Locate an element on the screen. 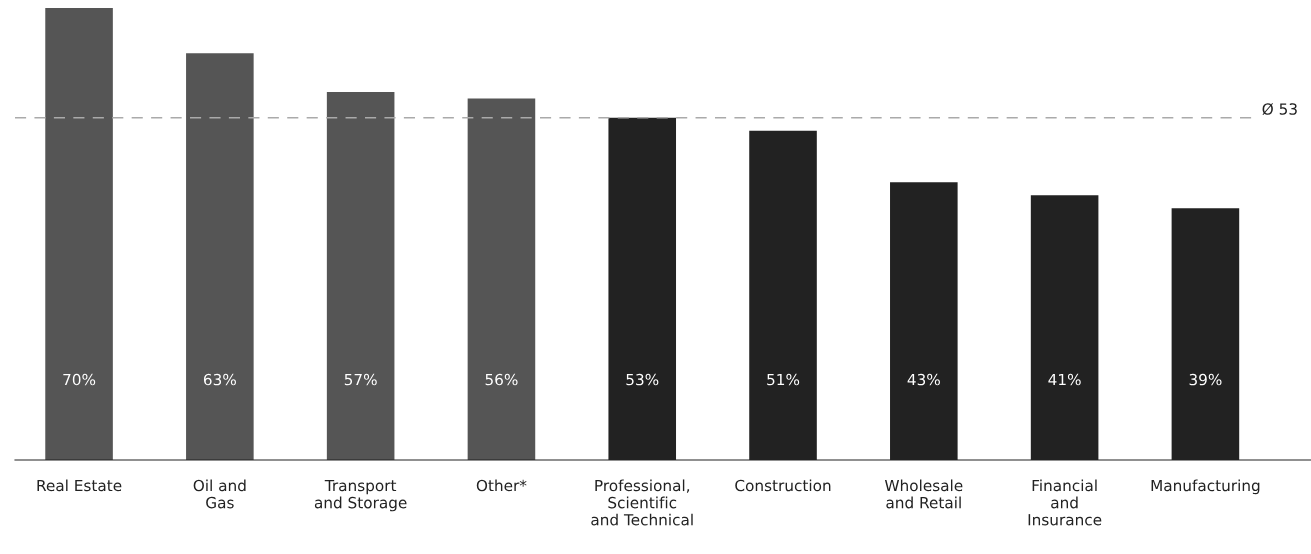 The width and height of the screenshot is (1311, 554). x-tick-label: Oil and Gas is located at coordinates (219, 494).